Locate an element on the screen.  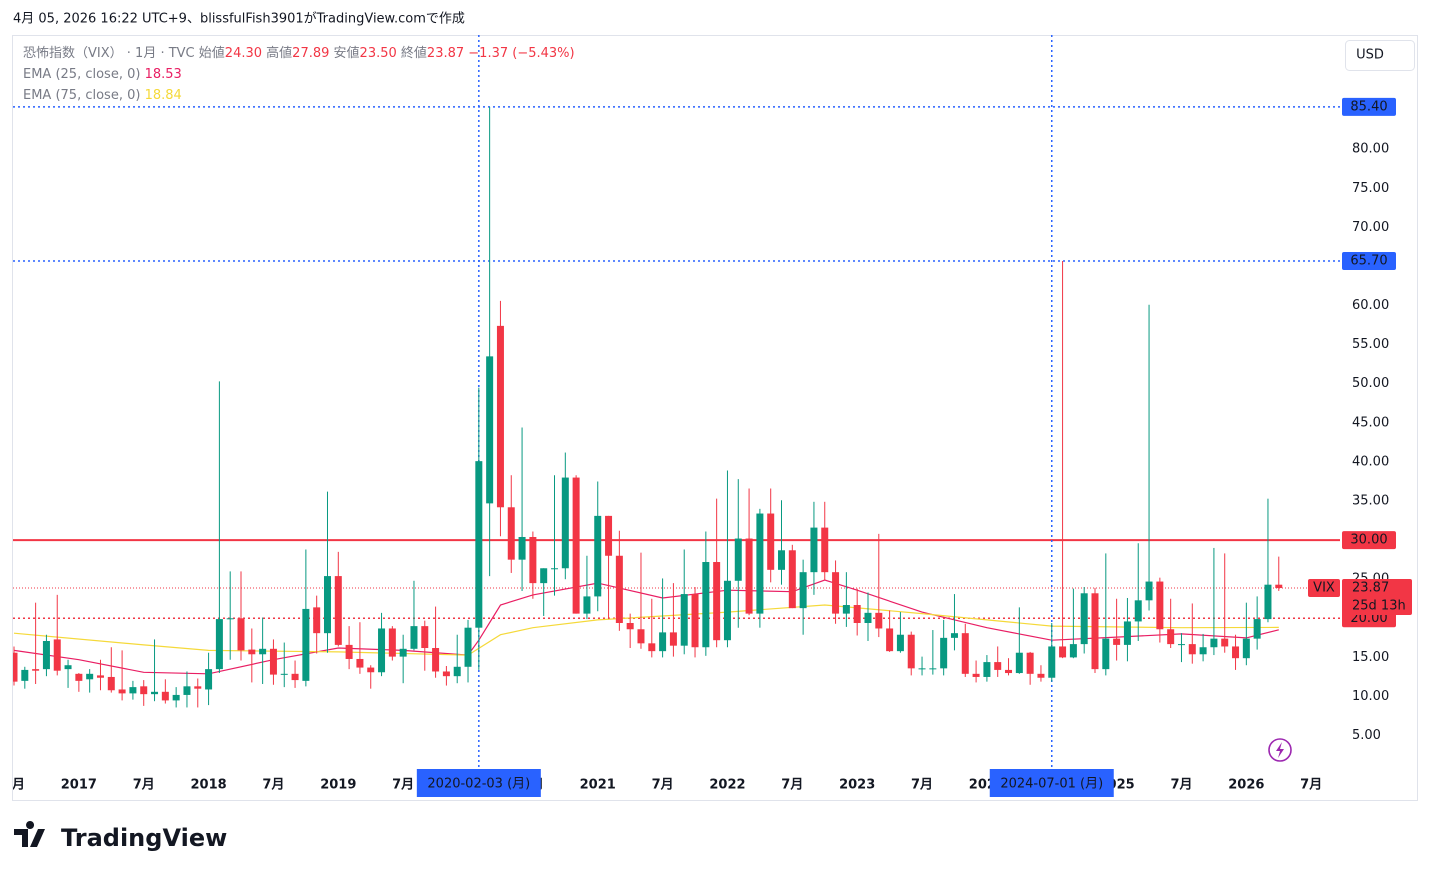
ema-line is located at coordinates (646, 630).